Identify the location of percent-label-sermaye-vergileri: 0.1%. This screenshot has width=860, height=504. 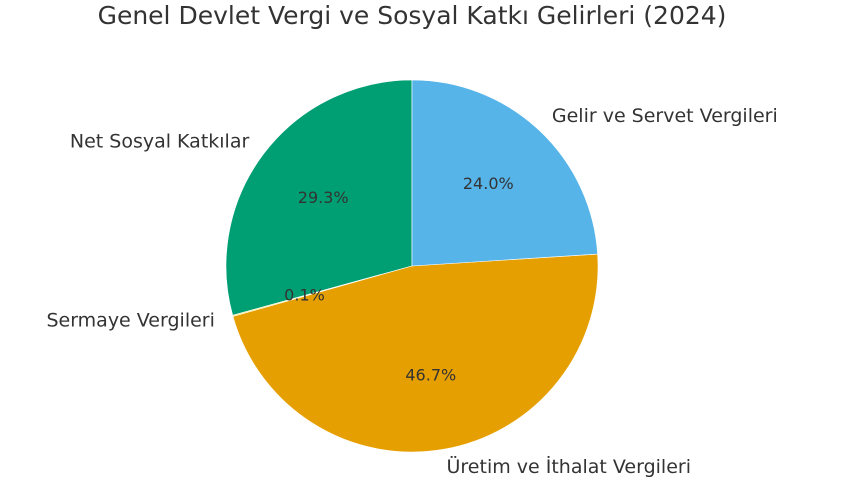
(304, 294).